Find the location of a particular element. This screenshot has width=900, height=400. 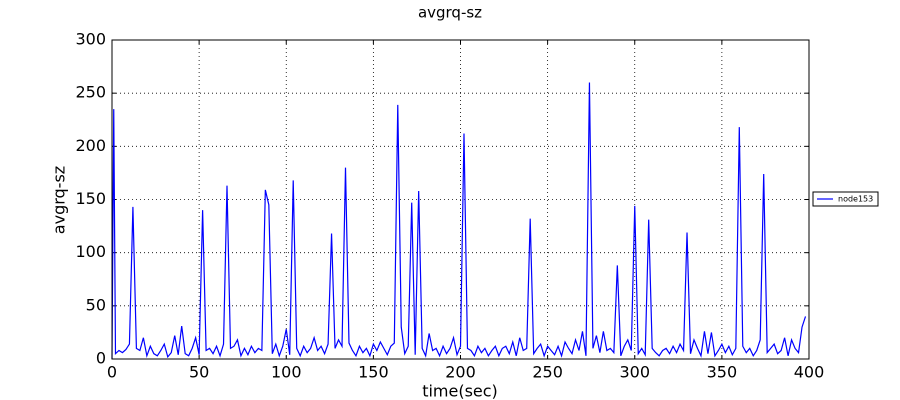

x-tick-label: 400 is located at coordinates (809, 372).